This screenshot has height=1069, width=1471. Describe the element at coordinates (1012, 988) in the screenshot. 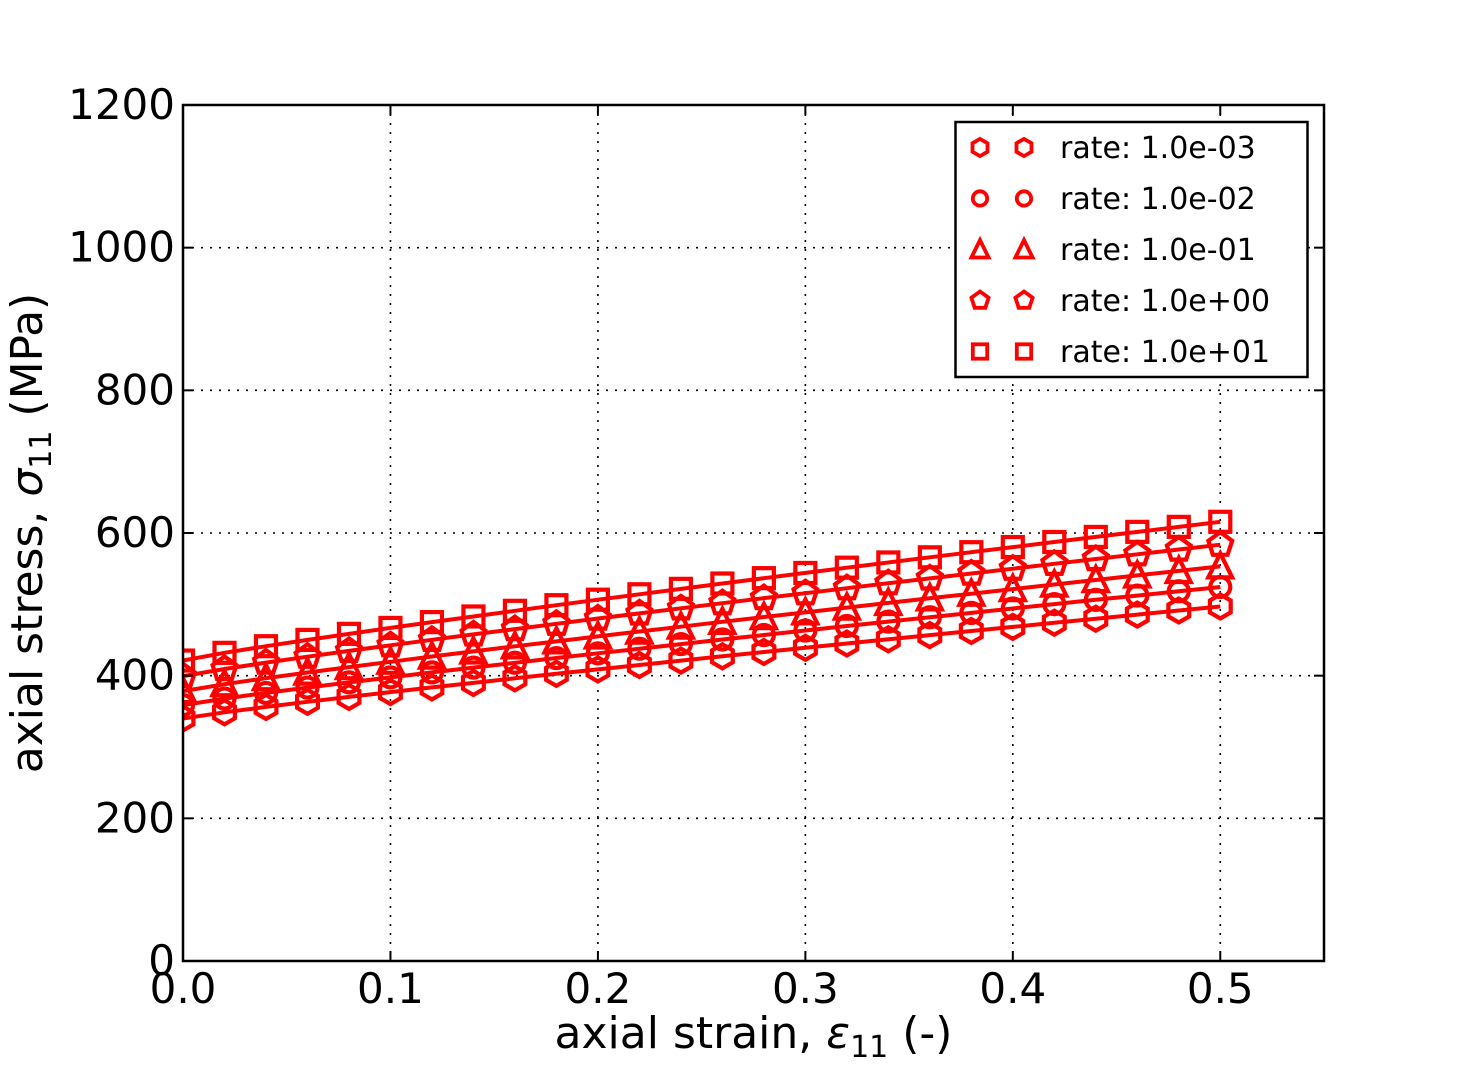

I see `x-tick-label: 0.4` at that location.